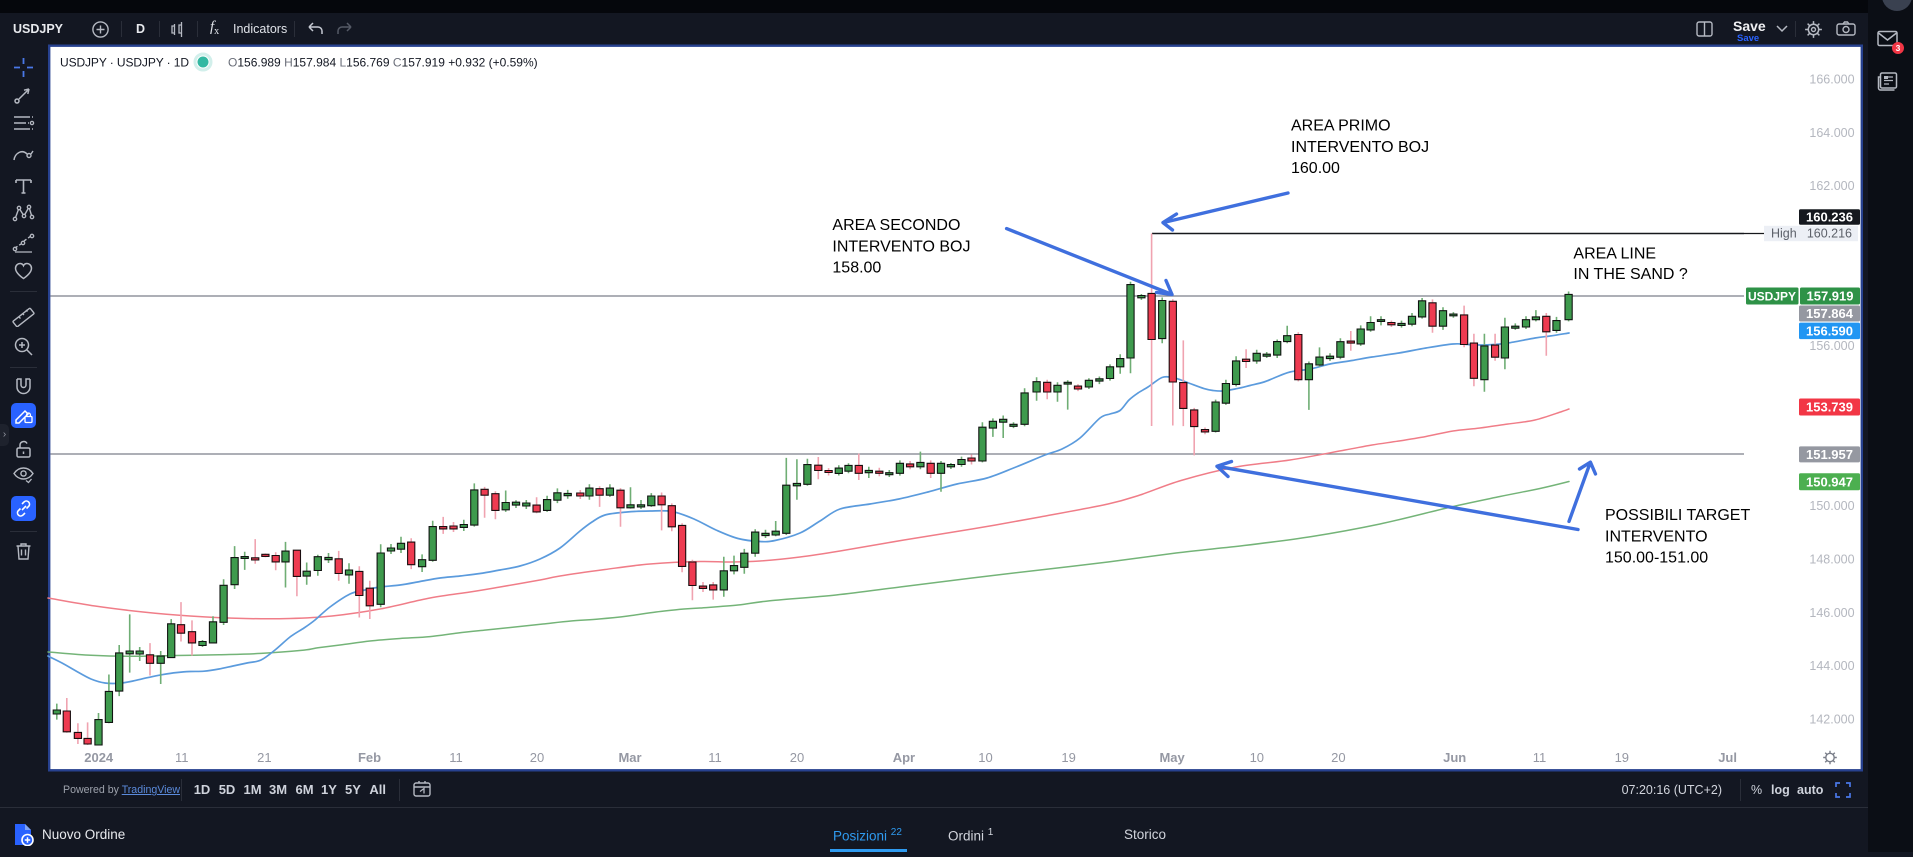 The image size is (1913, 857). Describe the element at coordinates (1831, 560) in the screenshot. I see `svg-text: 148.000` at that location.